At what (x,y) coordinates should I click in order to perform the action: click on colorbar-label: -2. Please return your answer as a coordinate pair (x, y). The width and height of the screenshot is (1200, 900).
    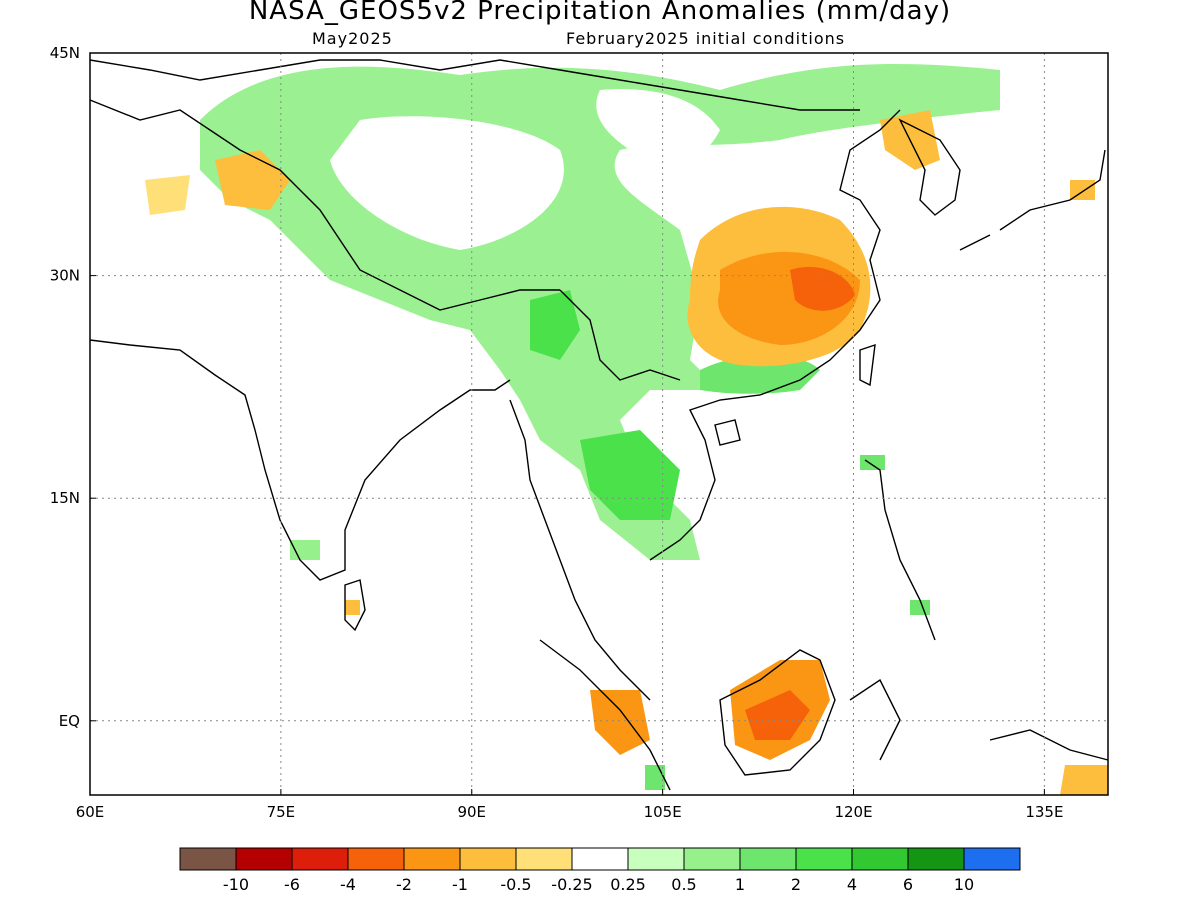
    Looking at the image, I should click on (404, 884).